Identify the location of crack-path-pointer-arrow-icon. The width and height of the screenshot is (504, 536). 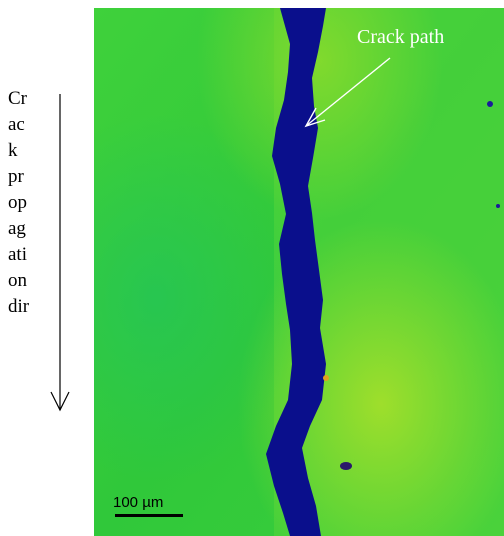
(348, 92).